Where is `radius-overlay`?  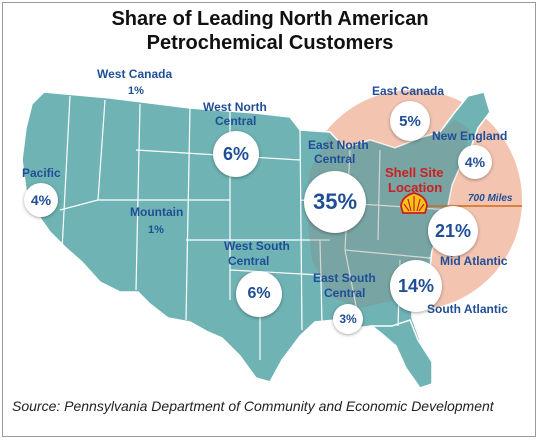 radius-overlay is located at coordinates (388, 214).